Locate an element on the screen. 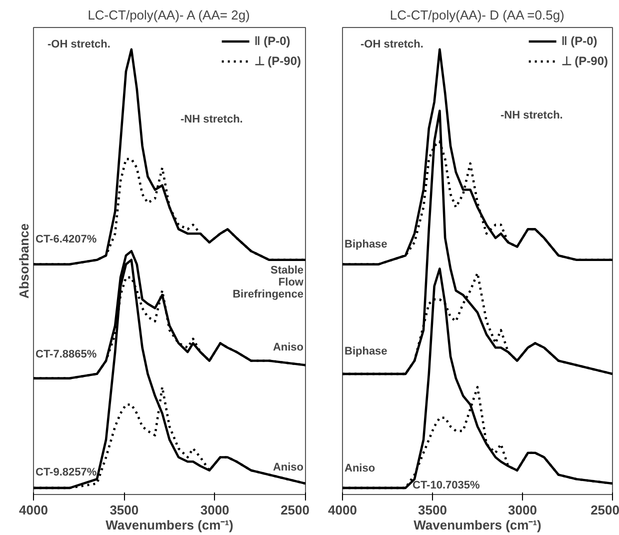 This screenshot has height=535, width=619. chart-title: LC-CT/poly(AA)- A (AA= 2g) is located at coordinates (169, 15).